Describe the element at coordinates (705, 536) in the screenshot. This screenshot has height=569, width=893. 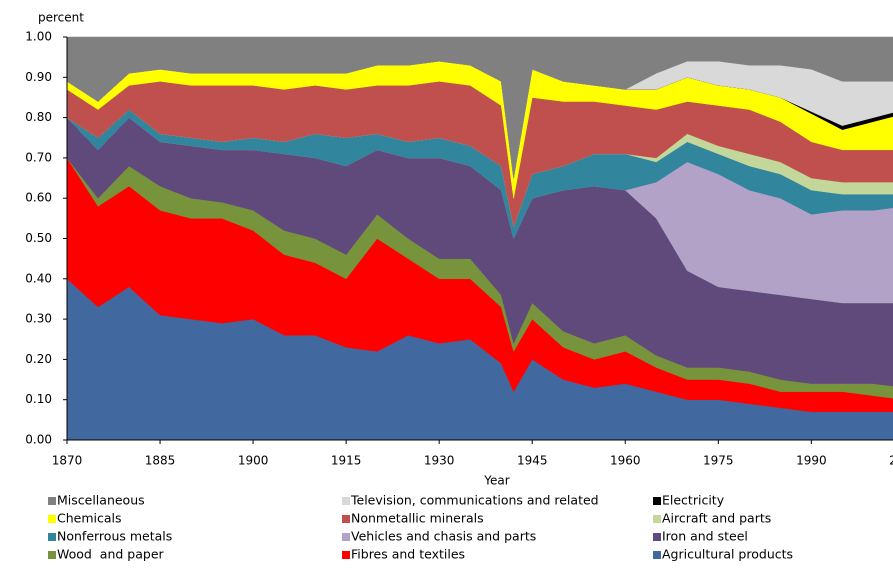
I see `legend-label: Iron and steel` at that location.